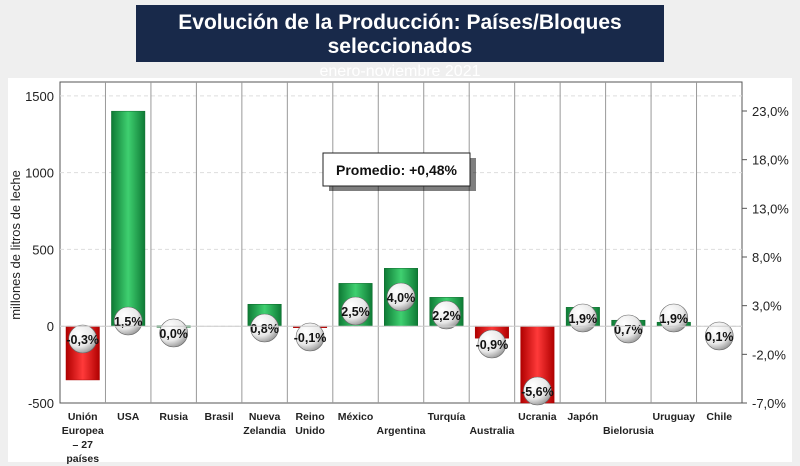  Describe the element at coordinates (43, 249) in the screenshot. I see `y-tick-label: 500` at that location.